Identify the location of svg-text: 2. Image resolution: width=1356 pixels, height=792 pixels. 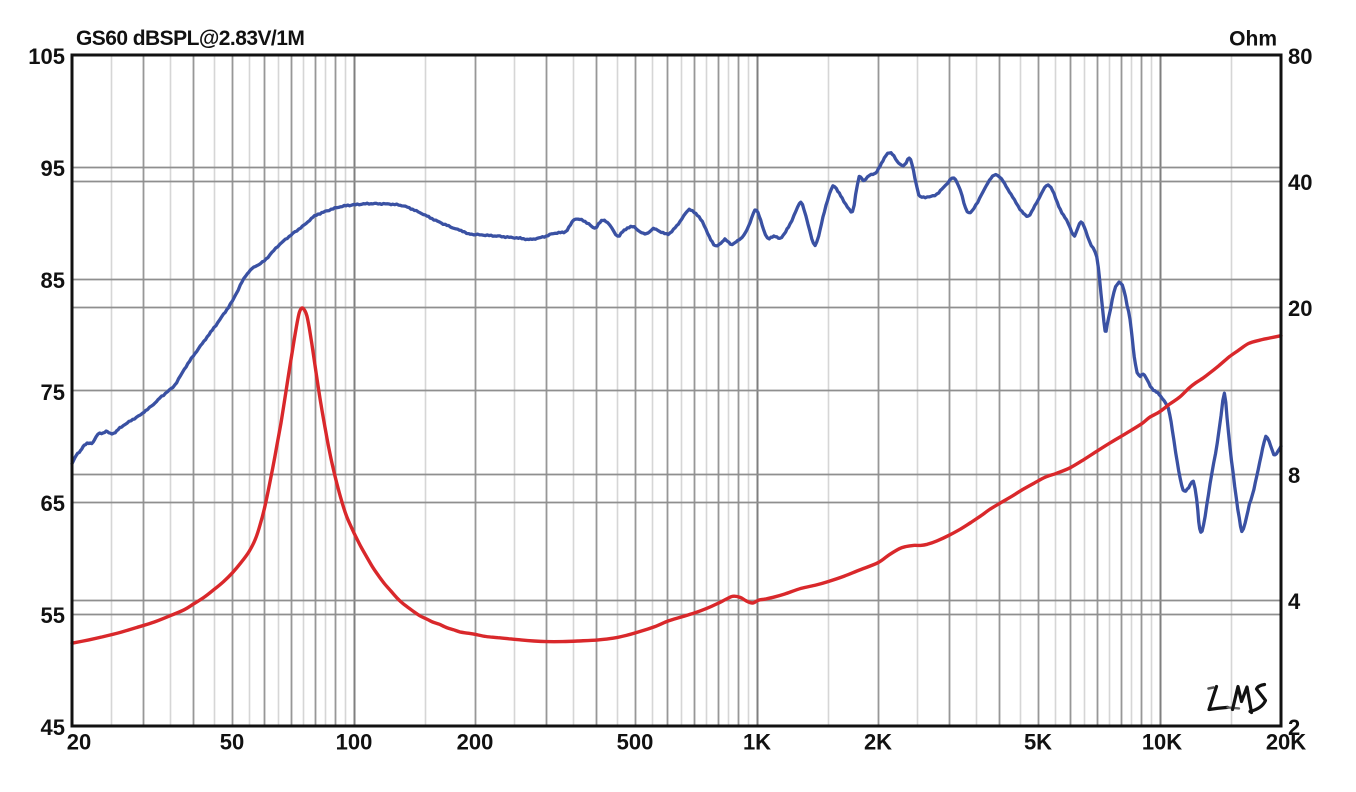
(1294, 727).